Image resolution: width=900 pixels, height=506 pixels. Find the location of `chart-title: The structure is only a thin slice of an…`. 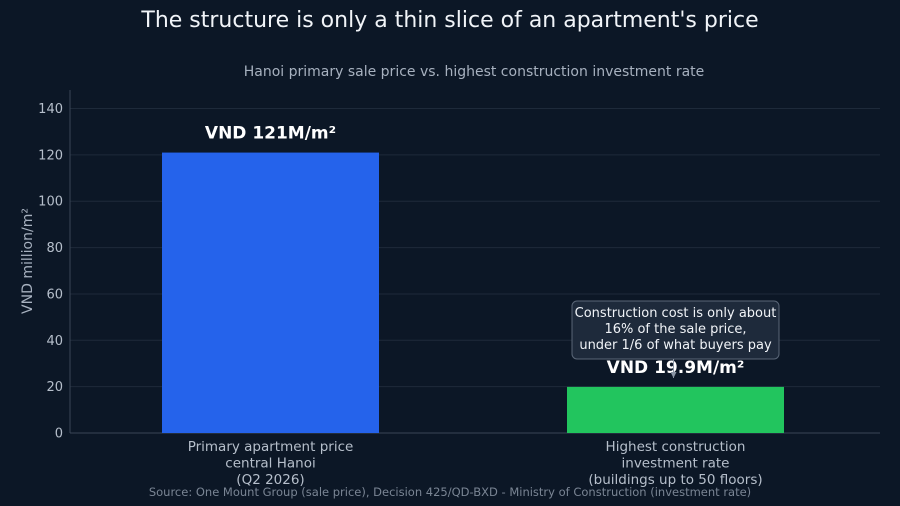

chart-title: The structure is only a thin slice of an… is located at coordinates (449, 20).